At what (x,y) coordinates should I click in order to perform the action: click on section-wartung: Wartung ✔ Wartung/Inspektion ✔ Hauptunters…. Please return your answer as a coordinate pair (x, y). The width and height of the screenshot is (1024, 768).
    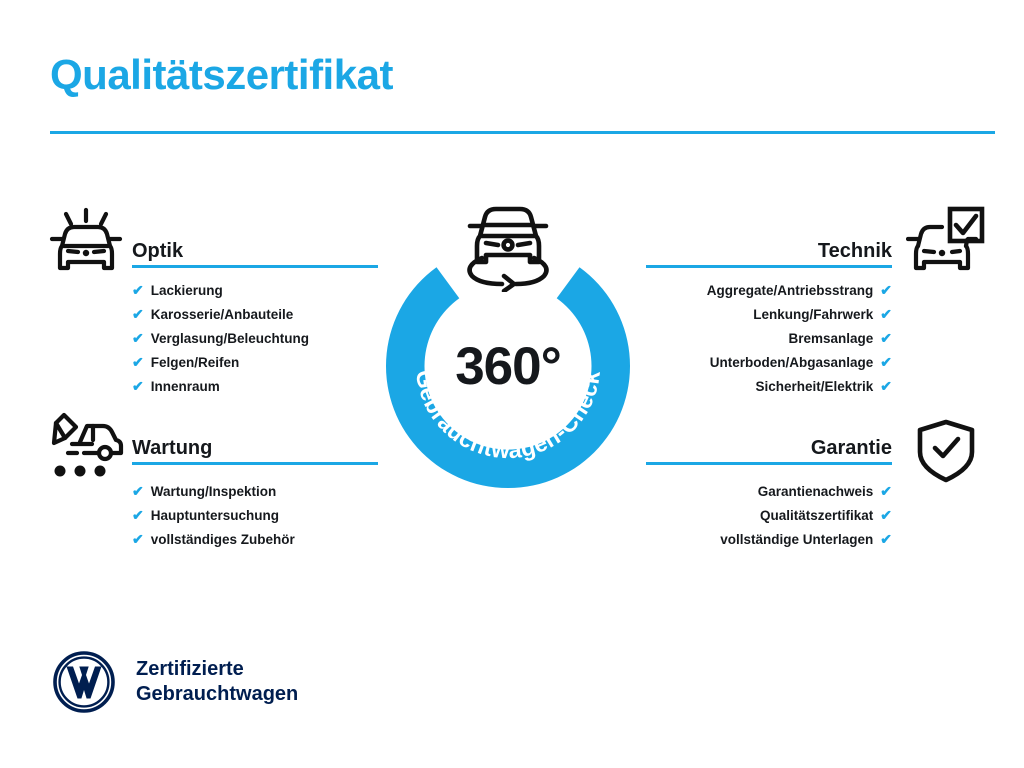
    Looking at the image, I should click on (255, 497).